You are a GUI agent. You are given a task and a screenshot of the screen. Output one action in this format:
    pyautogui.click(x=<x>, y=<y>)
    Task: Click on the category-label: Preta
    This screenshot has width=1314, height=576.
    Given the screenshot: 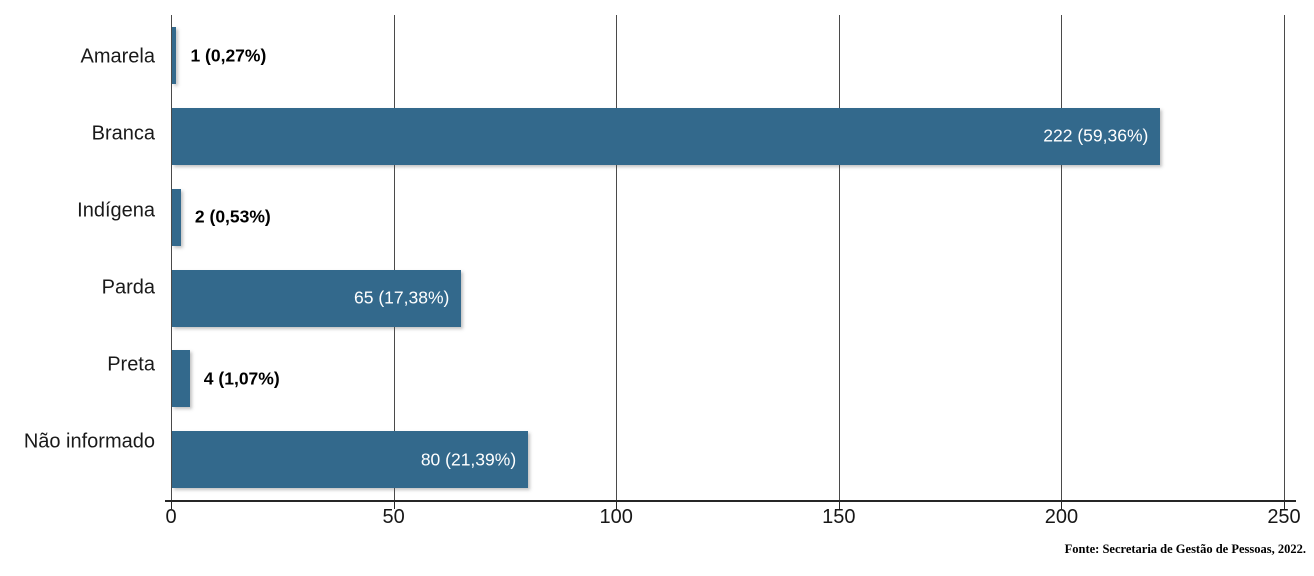 What is the action you would take?
    pyautogui.click(x=131, y=364)
    